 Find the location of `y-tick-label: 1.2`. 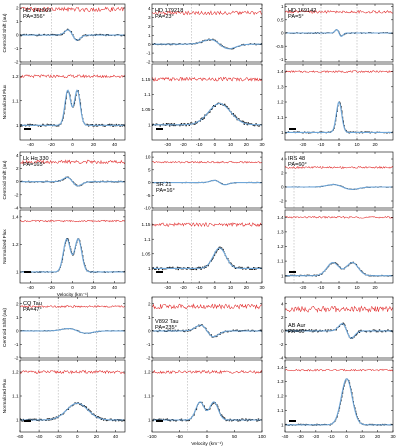

y-tick-label: 1.2 is located at coordinates (15, 372).